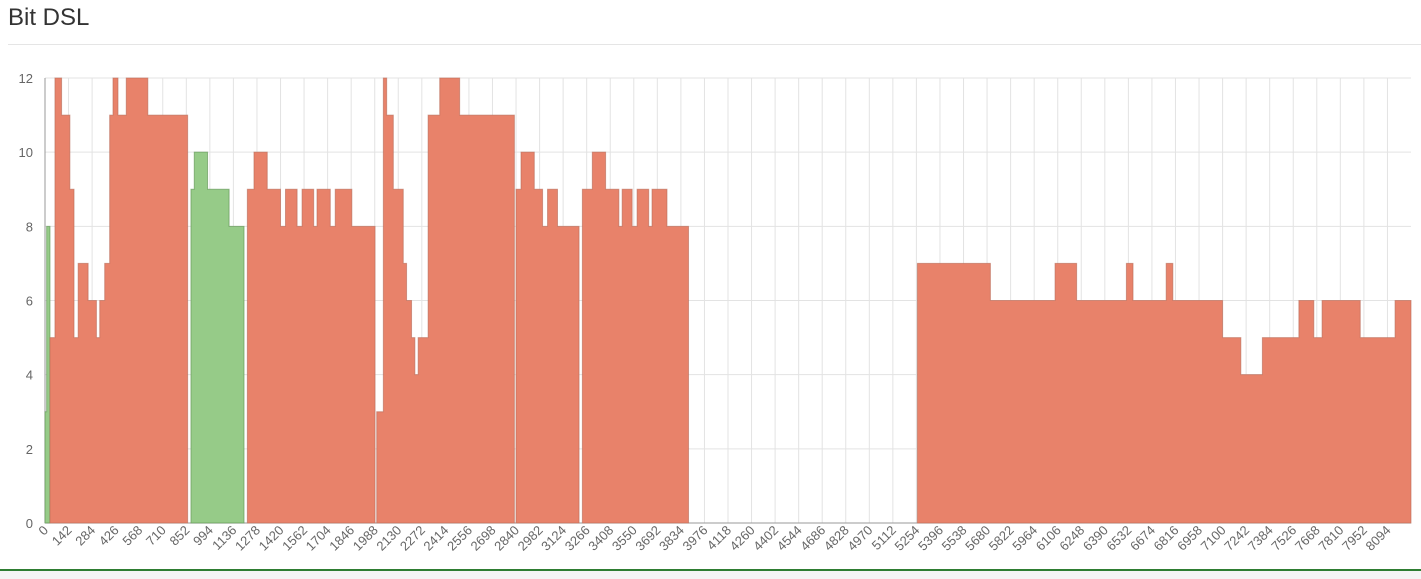  I want to click on y-tick-label: 6, so click(29, 301).